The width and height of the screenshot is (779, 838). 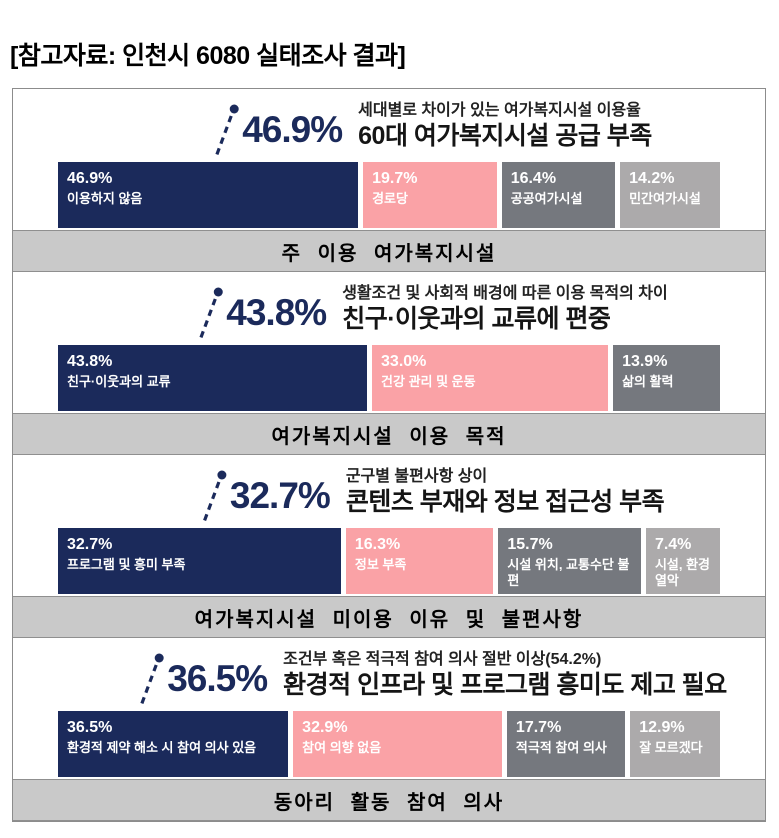 I want to click on bar-percentage: 46.9%, so click(x=90, y=178).